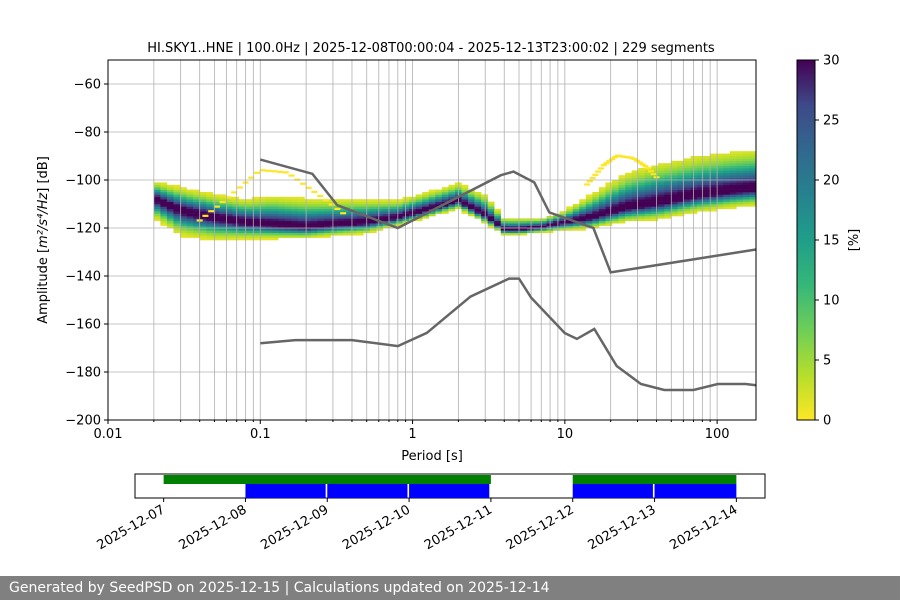 The image size is (900, 600). Describe the element at coordinates (831, 121) in the screenshot. I see `colorbar-tick-label: 25` at that location.